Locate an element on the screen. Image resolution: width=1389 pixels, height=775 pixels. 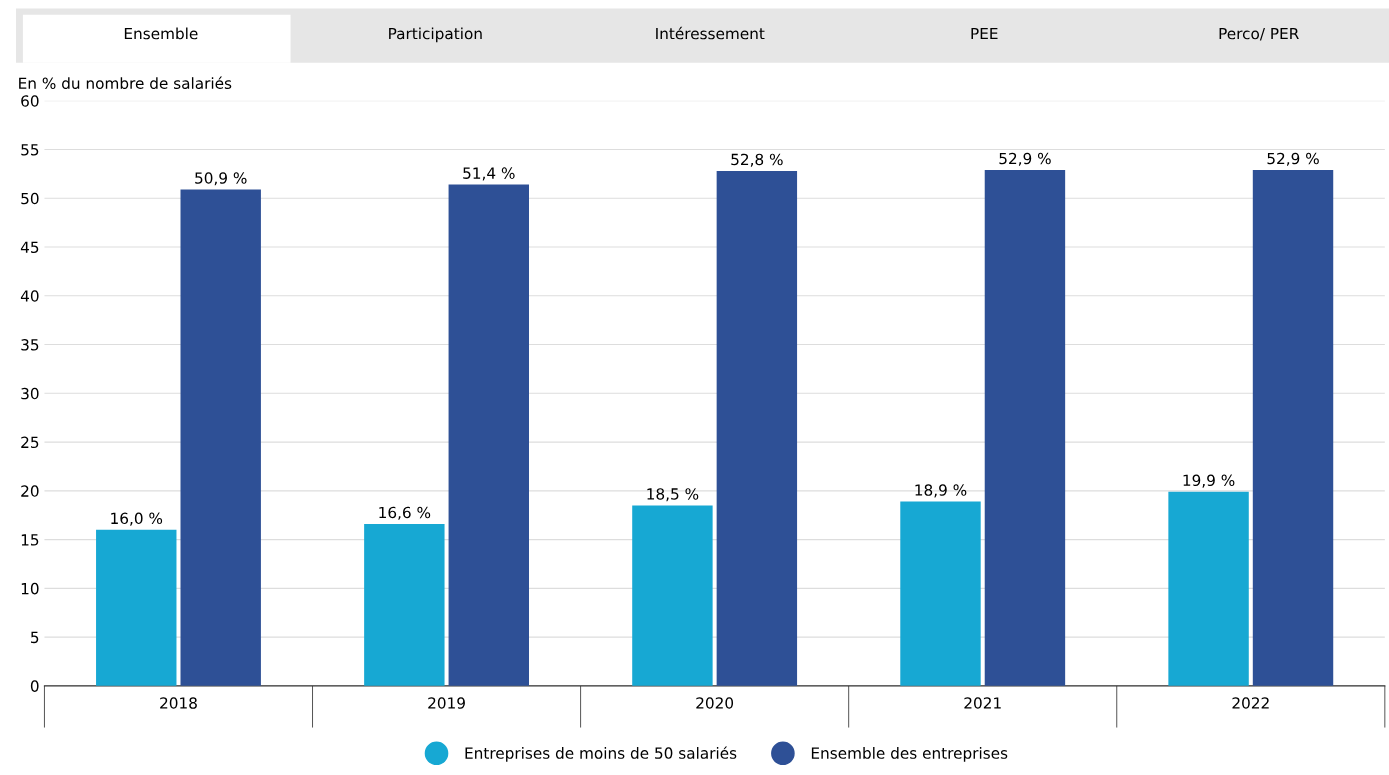
x-tick-label: 2022 is located at coordinates (1250, 703).